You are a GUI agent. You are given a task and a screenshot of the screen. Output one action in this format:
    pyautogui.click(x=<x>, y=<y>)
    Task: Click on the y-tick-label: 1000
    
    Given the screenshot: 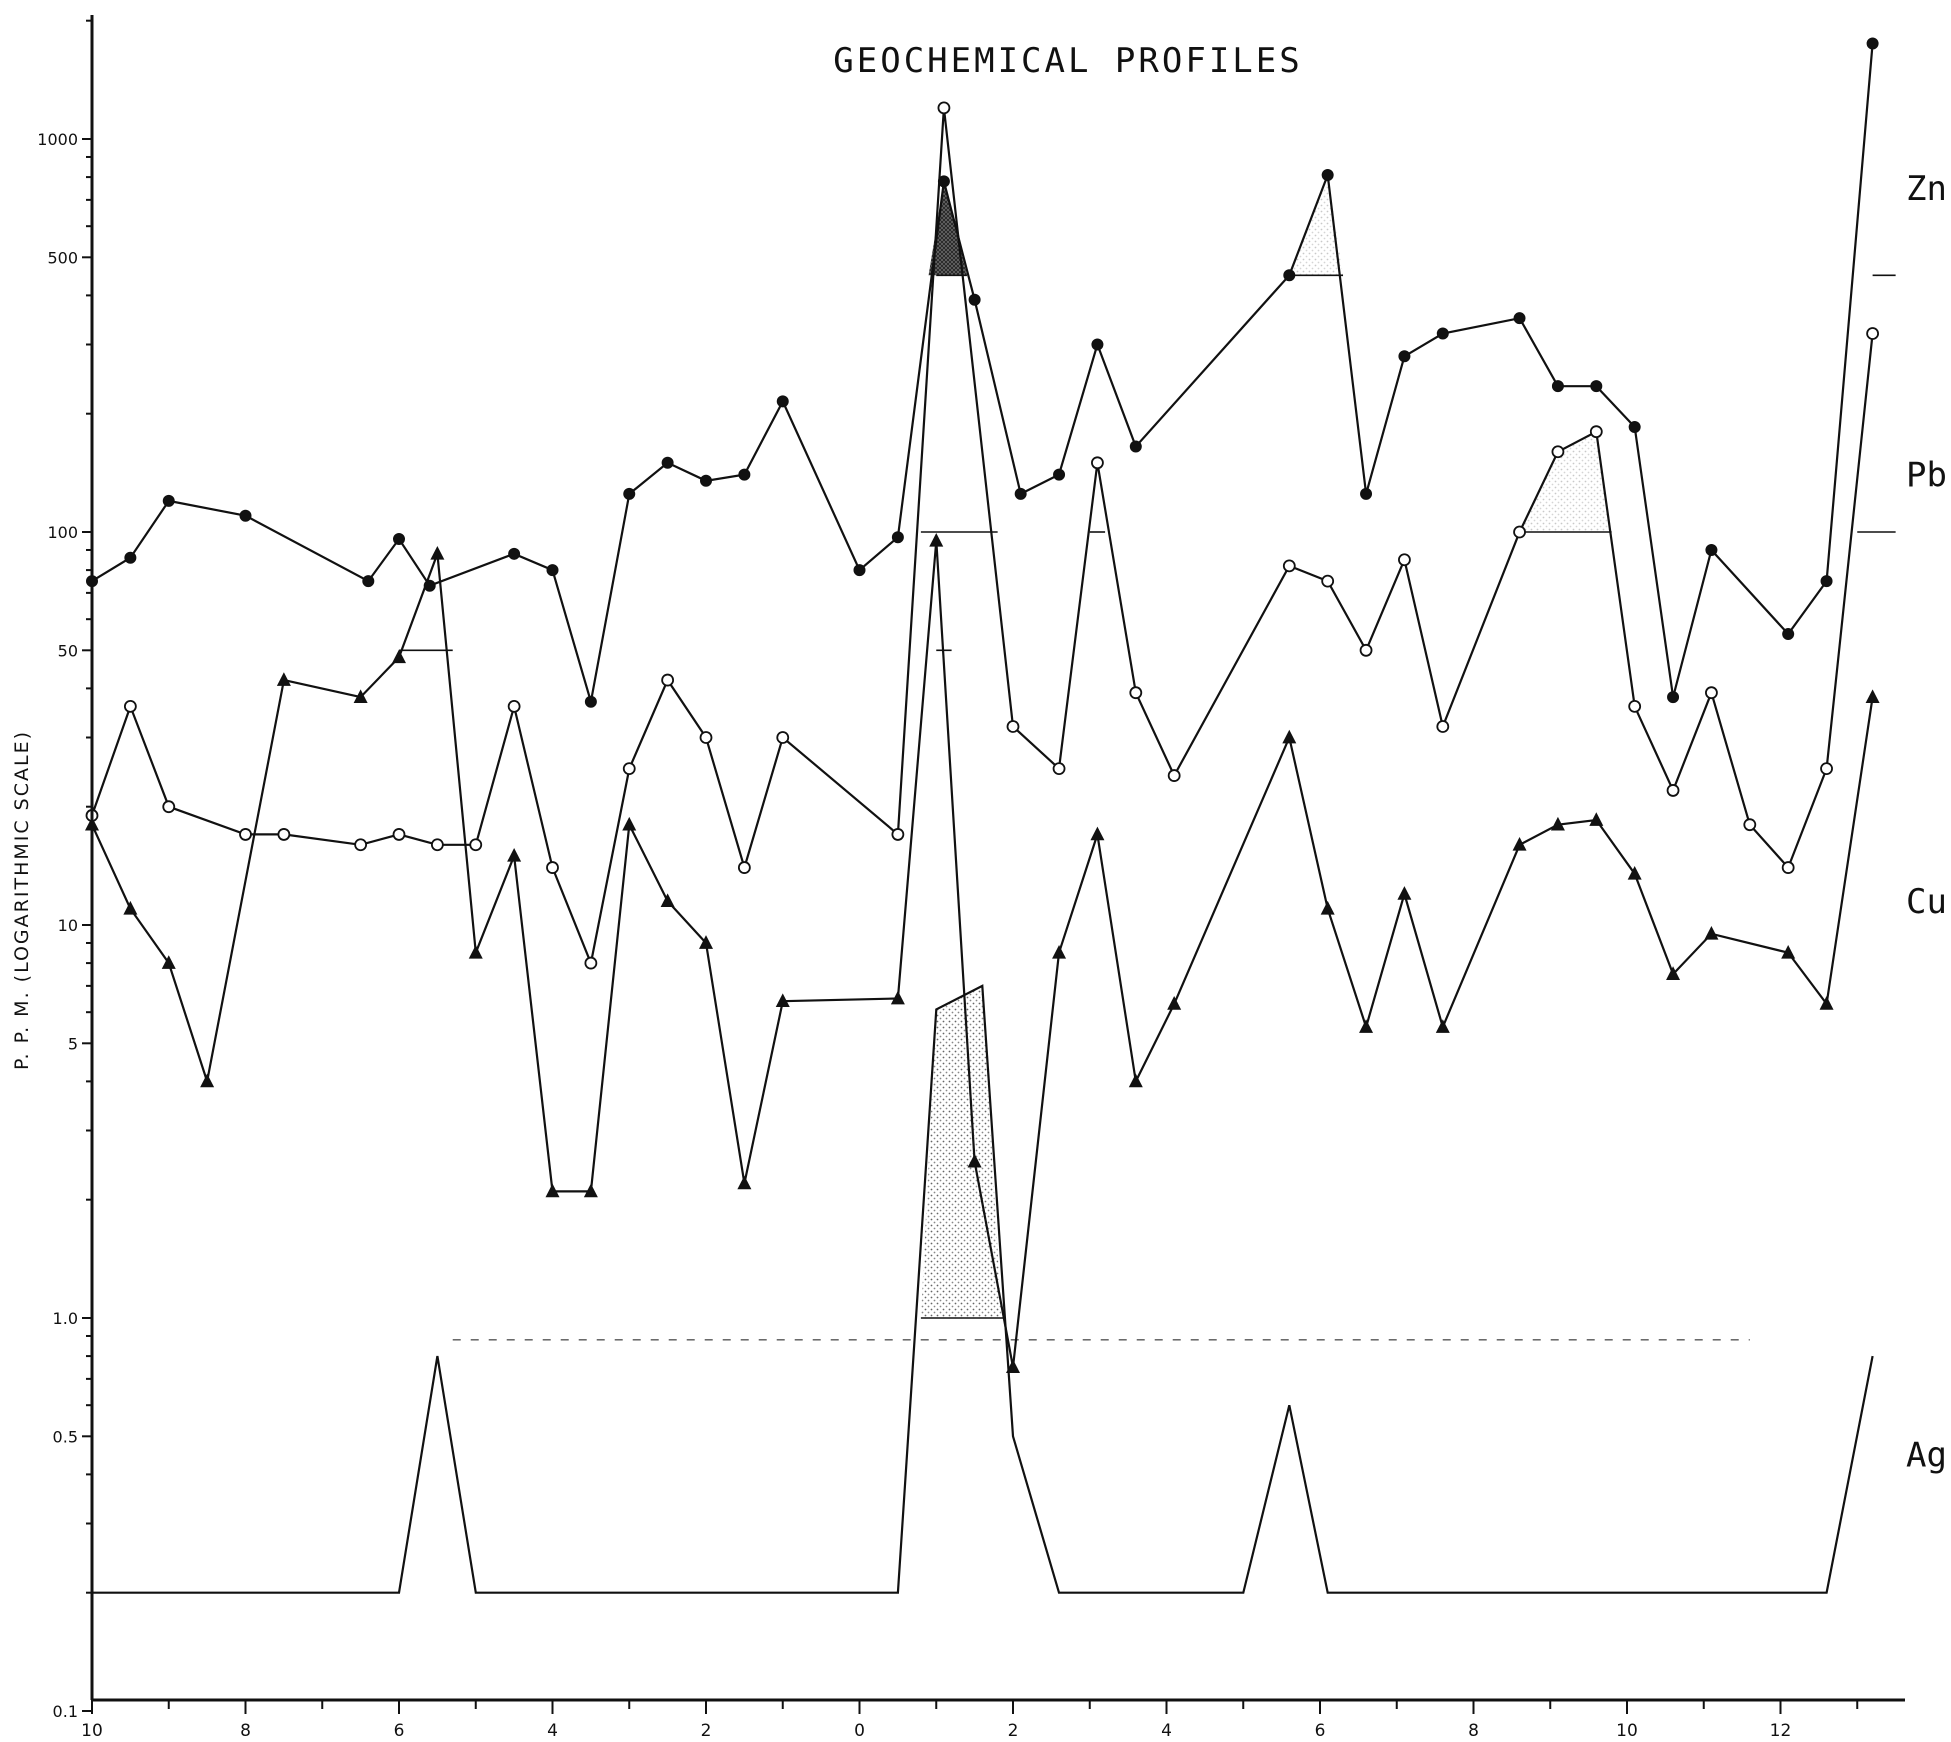 What is the action you would take?
    pyautogui.click(x=57, y=139)
    